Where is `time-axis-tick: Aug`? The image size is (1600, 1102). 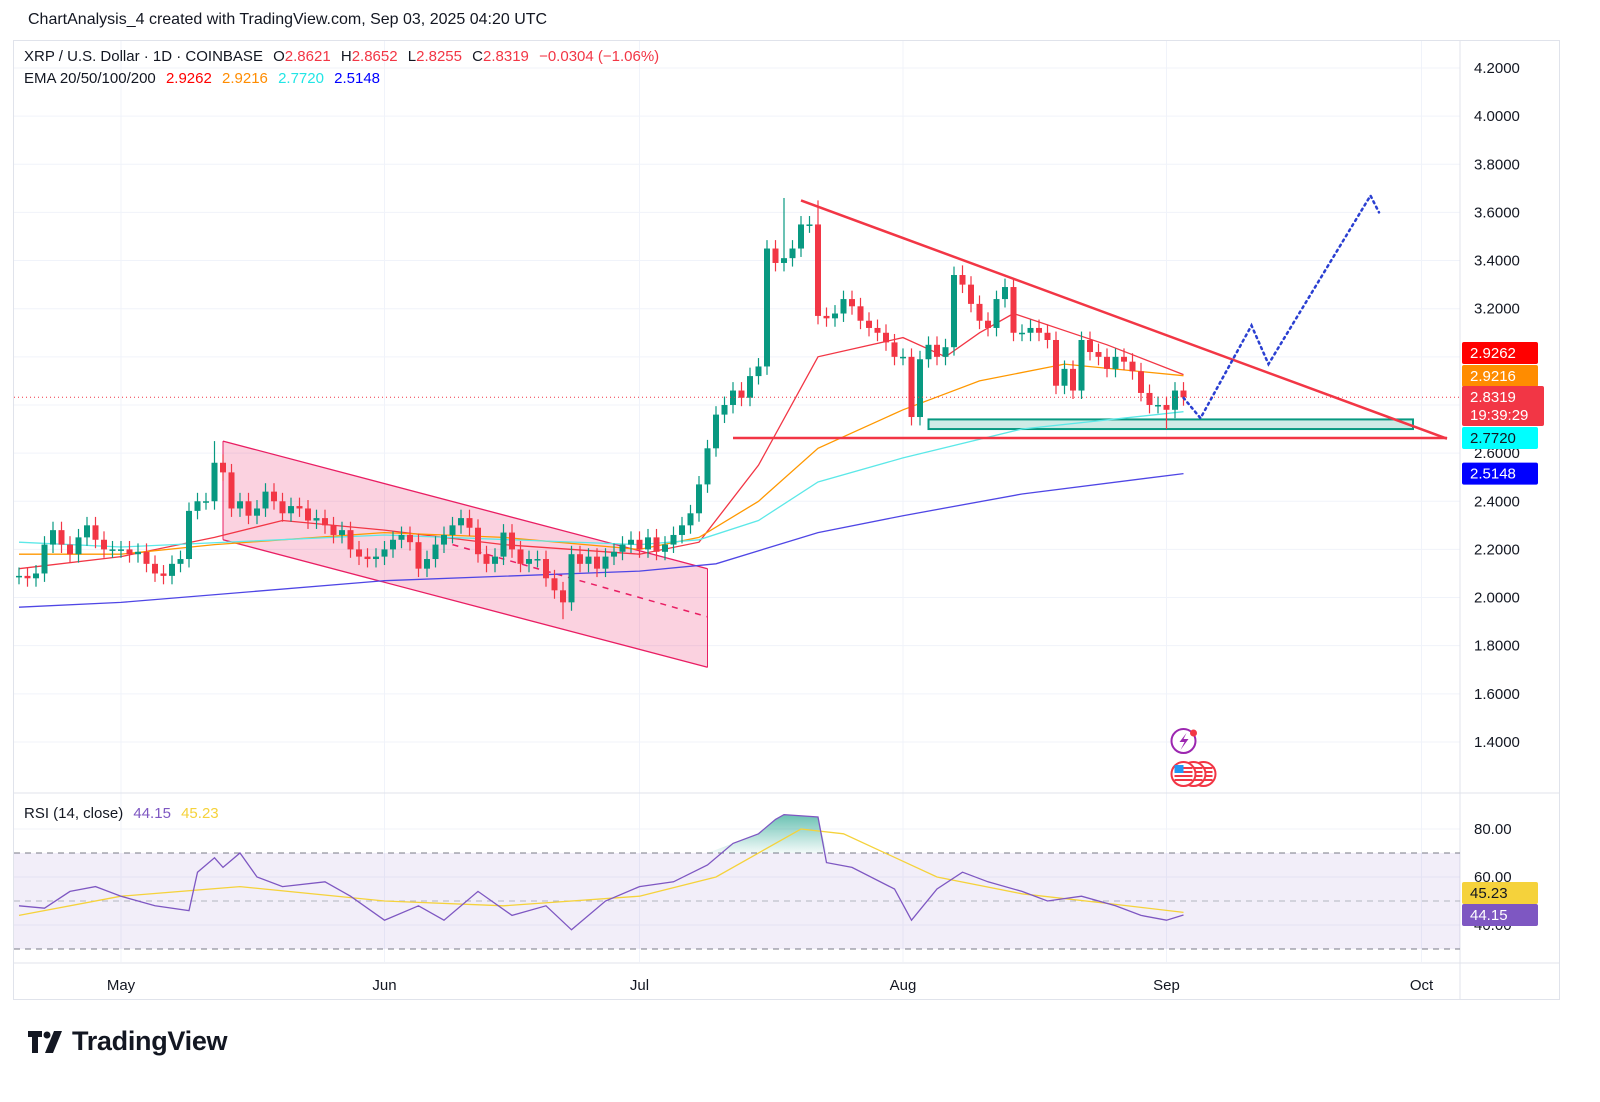
time-axis-tick: Aug is located at coordinates (903, 985).